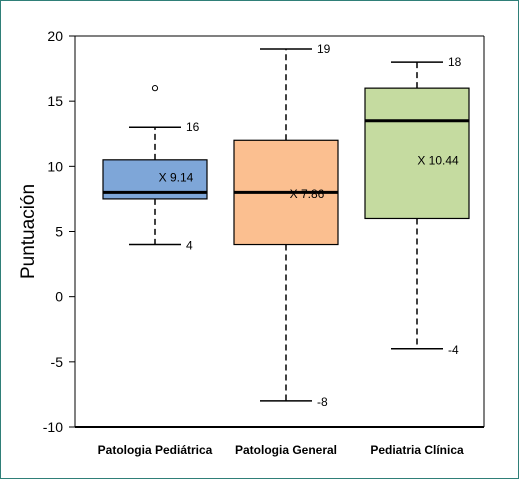 Image resolution: width=519 pixels, height=479 pixels. Describe the element at coordinates (286, 450) in the screenshot. I see `x-category-label: Patologia General` at that location.